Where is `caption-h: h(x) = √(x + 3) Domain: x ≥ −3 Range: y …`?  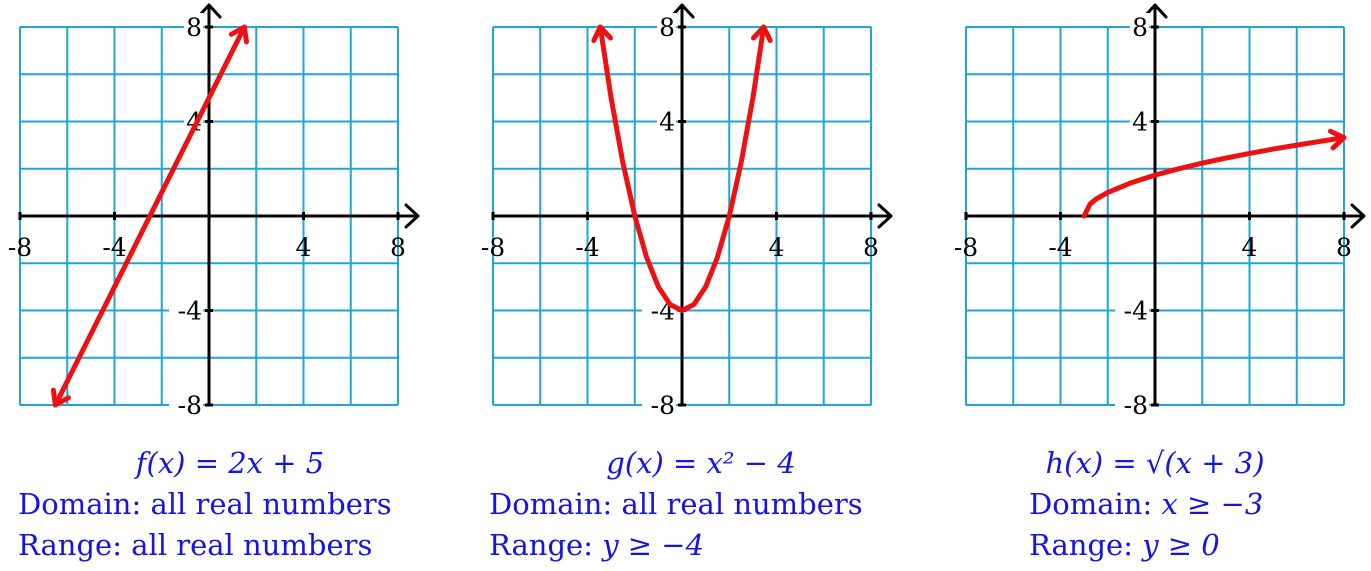
caption-h: h(x) = √(x + 3) Domain: x ≥ −3 Range: y … is located at coordinates (1148, 504).